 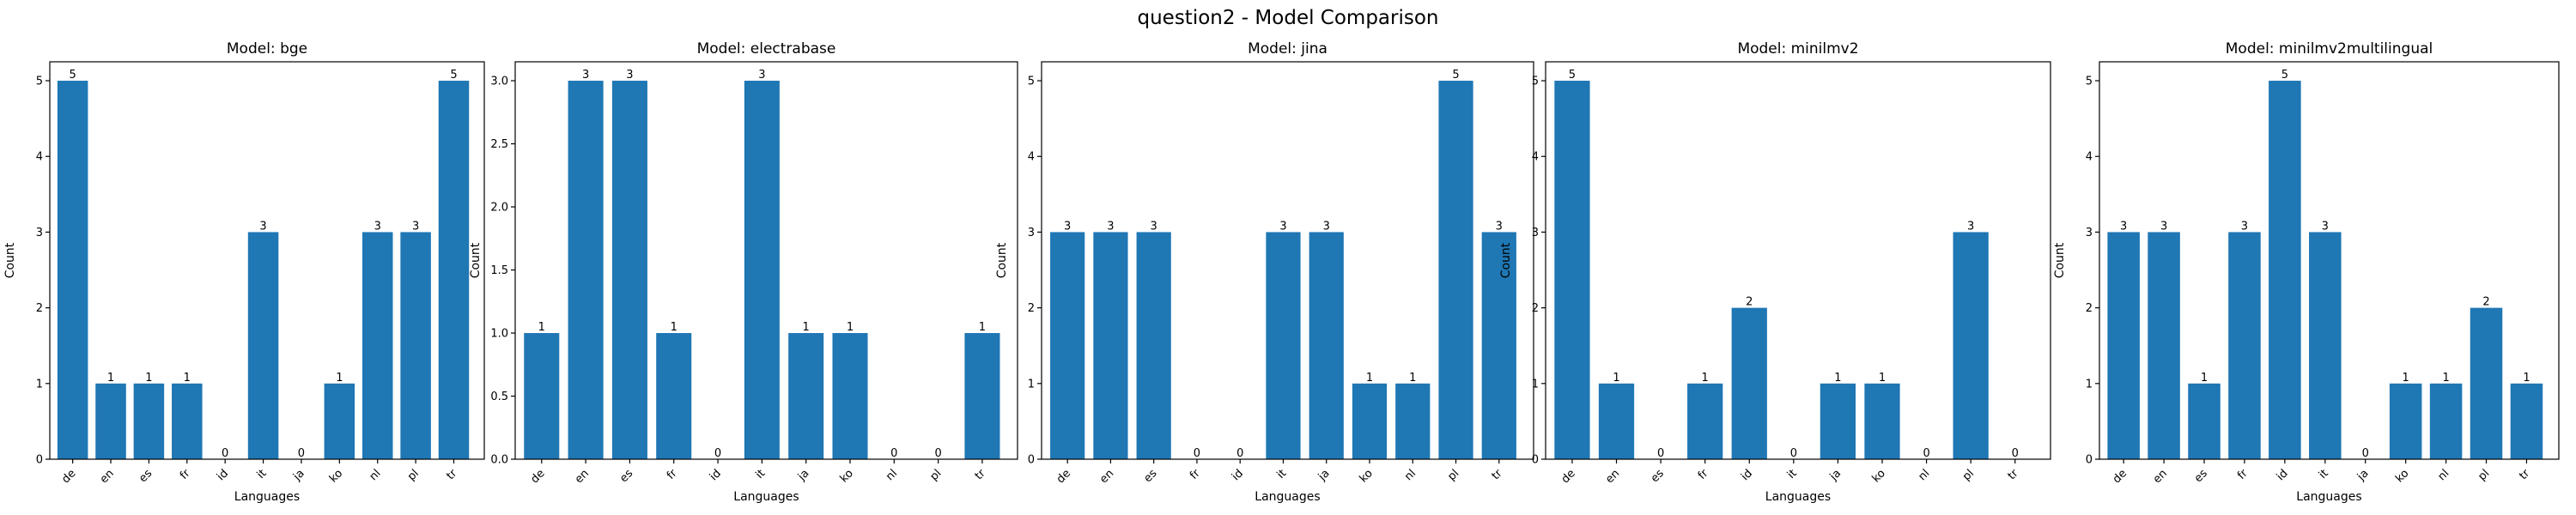 What do you see at coordinates (499, 460) in the screenshot?
I see `y-tick-label: 0.0` at bounding box center [499, 460].